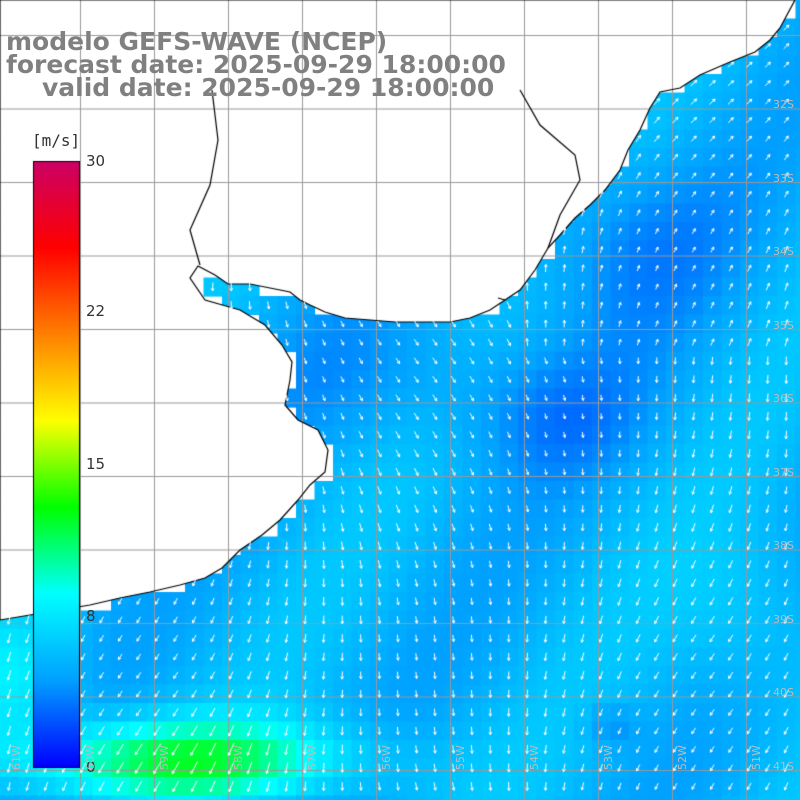  Describe the element at coordinates (783, 178) in the screenshot. I see `latitude-label: 33S` at that location.